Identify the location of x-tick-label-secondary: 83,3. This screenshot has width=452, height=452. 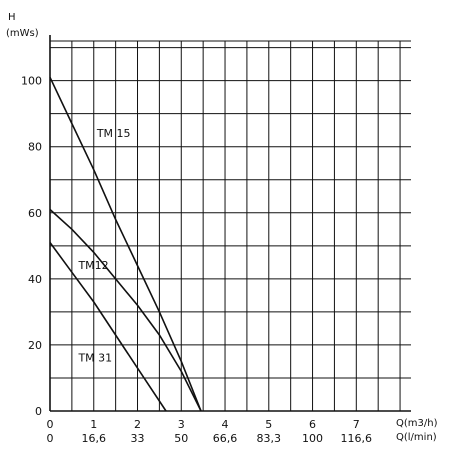
(269, 438).